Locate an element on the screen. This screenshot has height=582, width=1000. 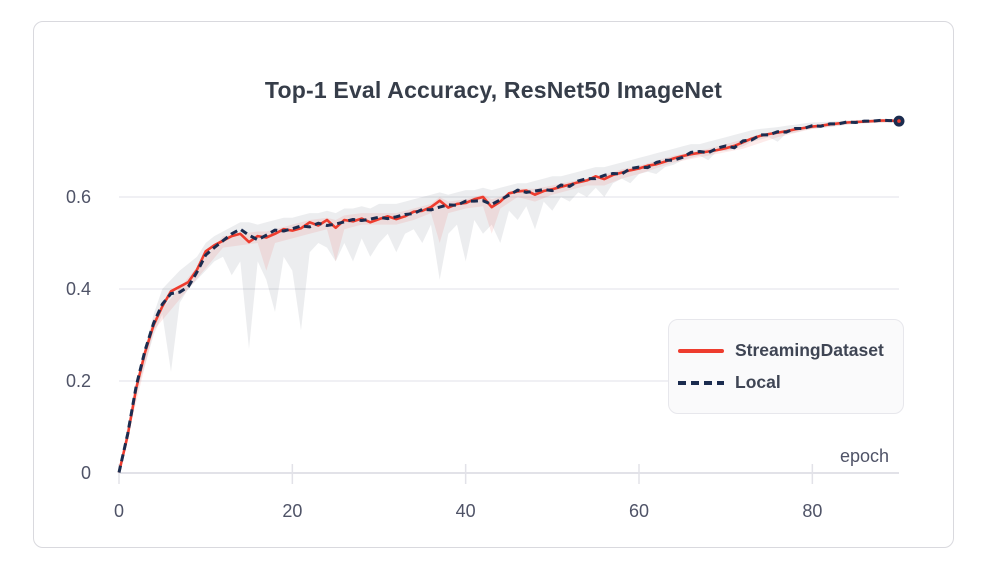
y-tick-label: 0.4 is located at coordinates (78, 289).